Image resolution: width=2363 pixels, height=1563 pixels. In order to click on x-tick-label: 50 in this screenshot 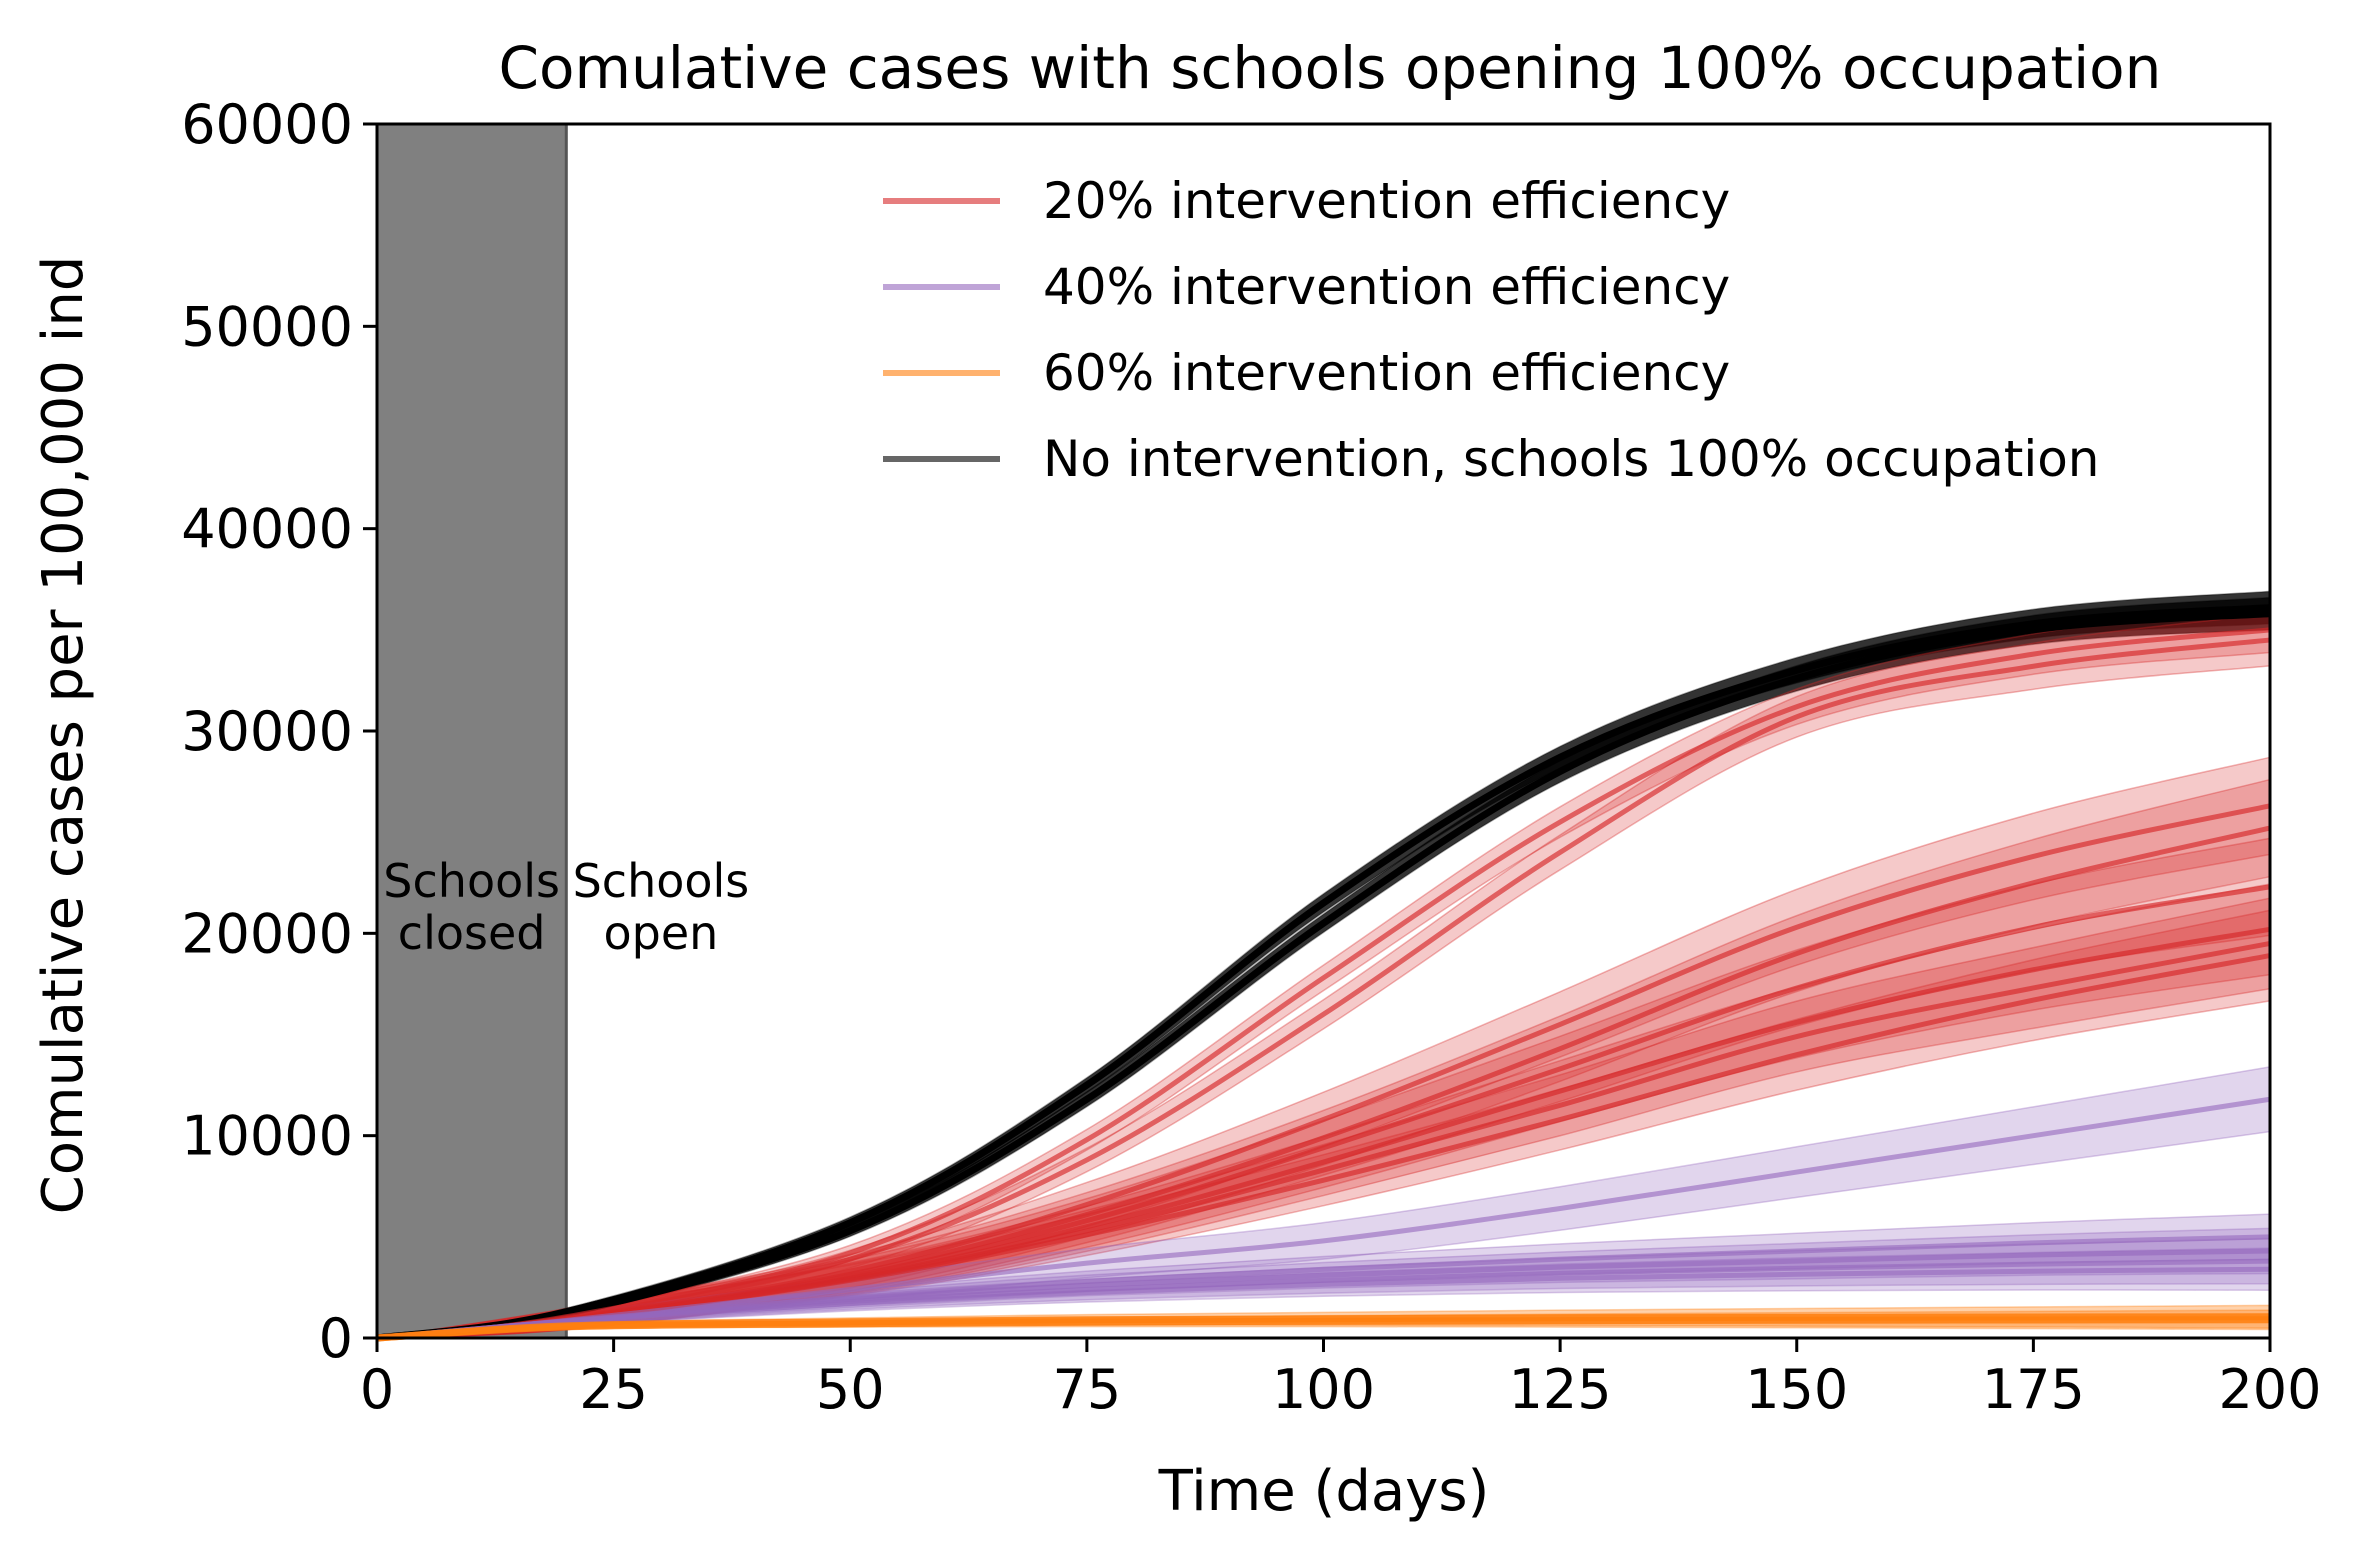, I will do `click(850, 1389)`.